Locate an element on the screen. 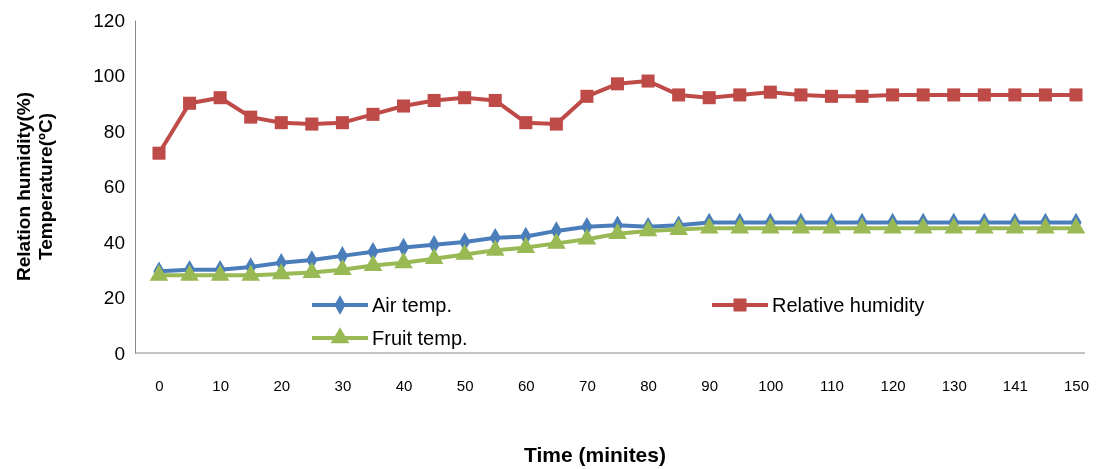  x-tick-label: 0 is located at coordinates (159, 385).